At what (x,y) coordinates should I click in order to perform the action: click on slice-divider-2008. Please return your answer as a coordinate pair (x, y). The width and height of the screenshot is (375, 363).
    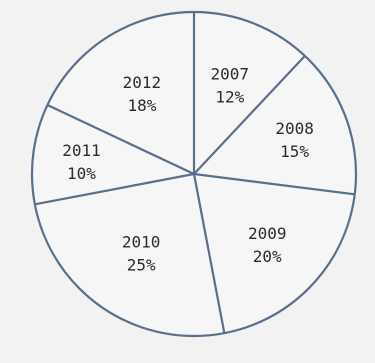
    Looking at the image, I should click on (249, 115).